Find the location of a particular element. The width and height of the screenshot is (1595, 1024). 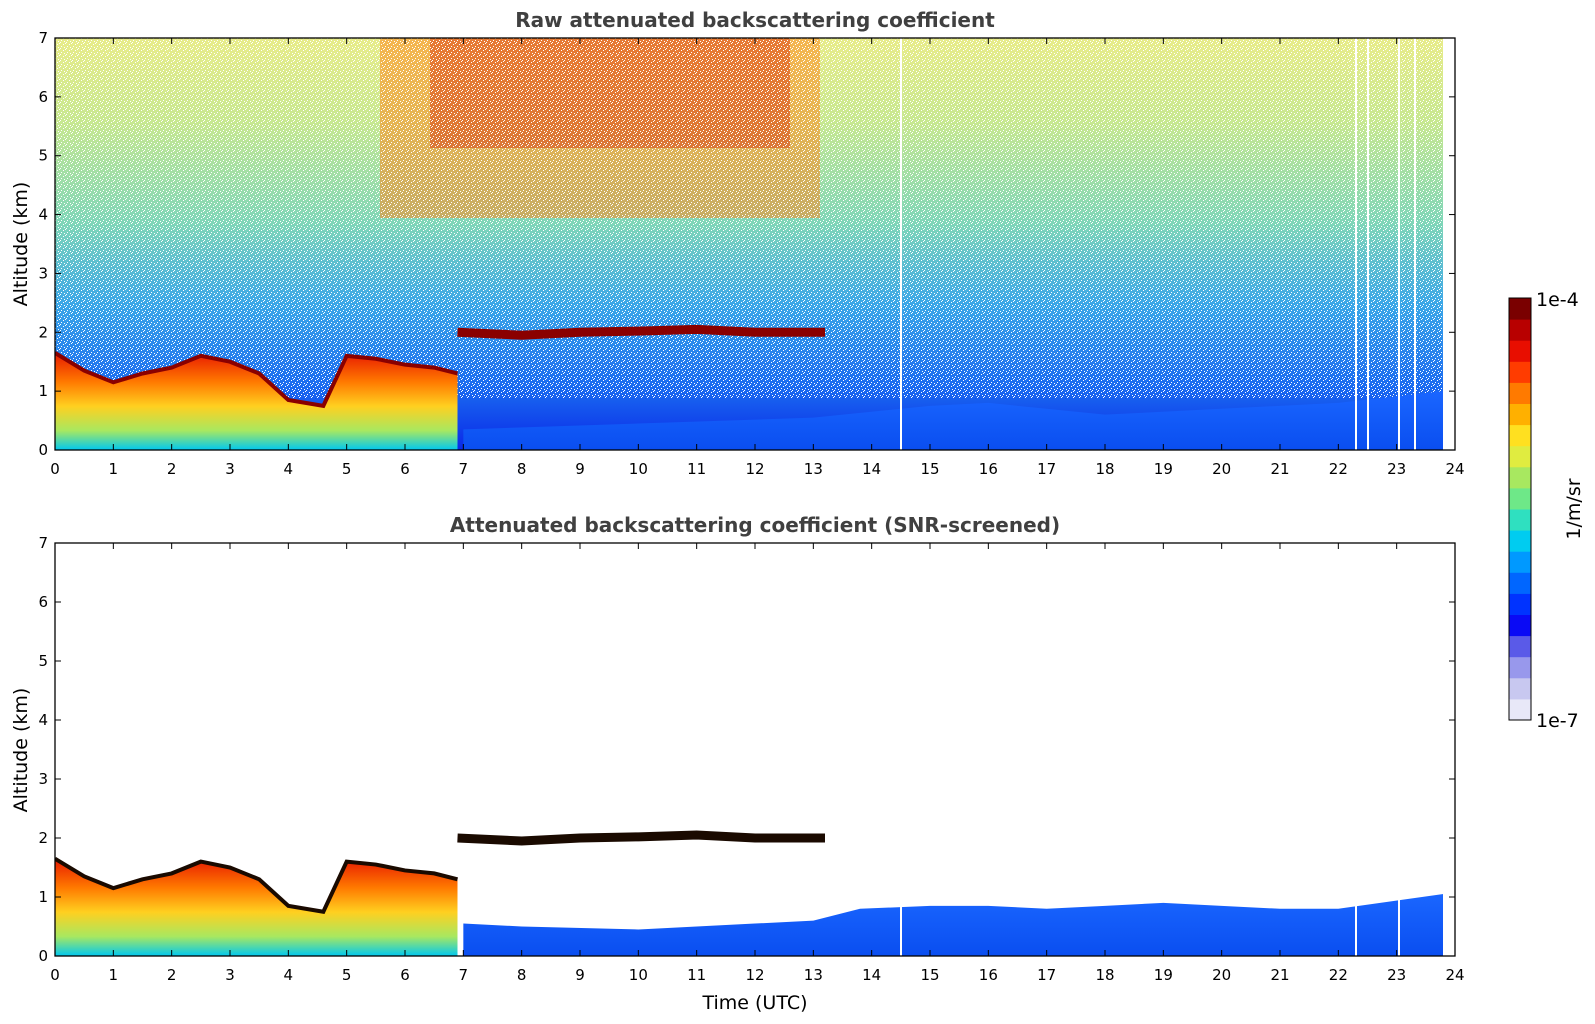

screened-boundary-layer is located at coordinates (256, 907).